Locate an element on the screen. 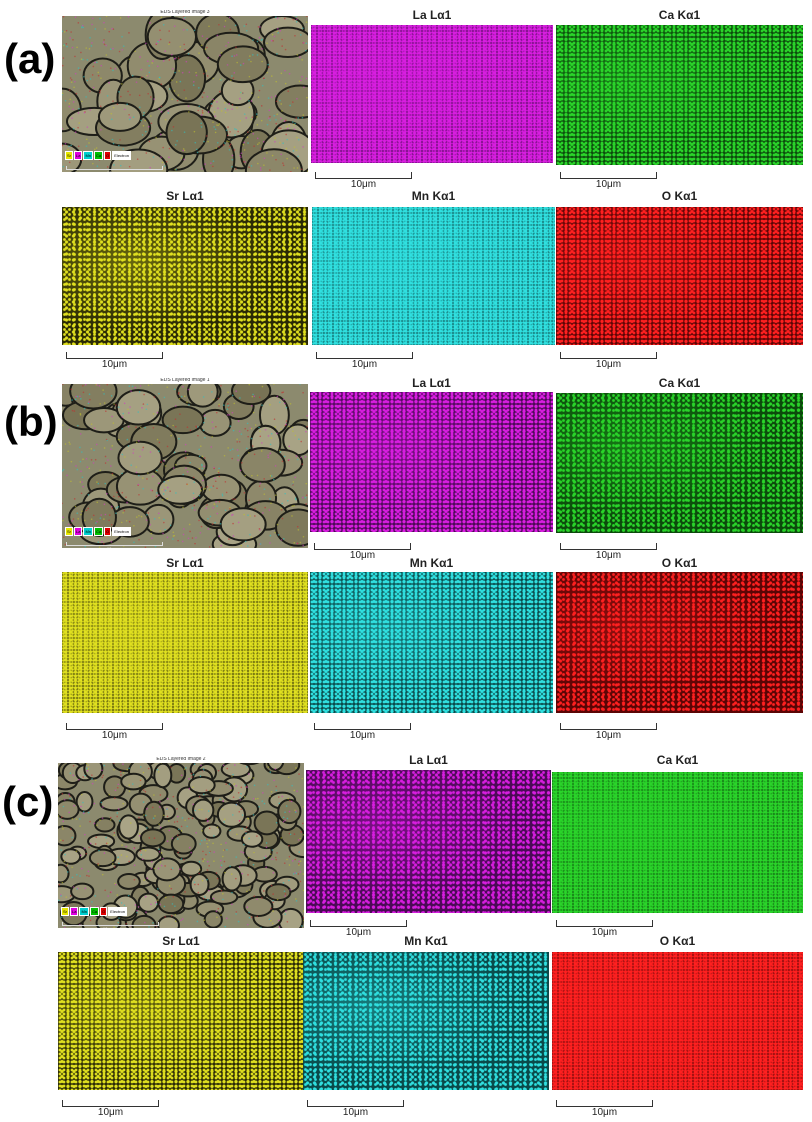  panel-label: (b) is located at coordinates (31, 421).